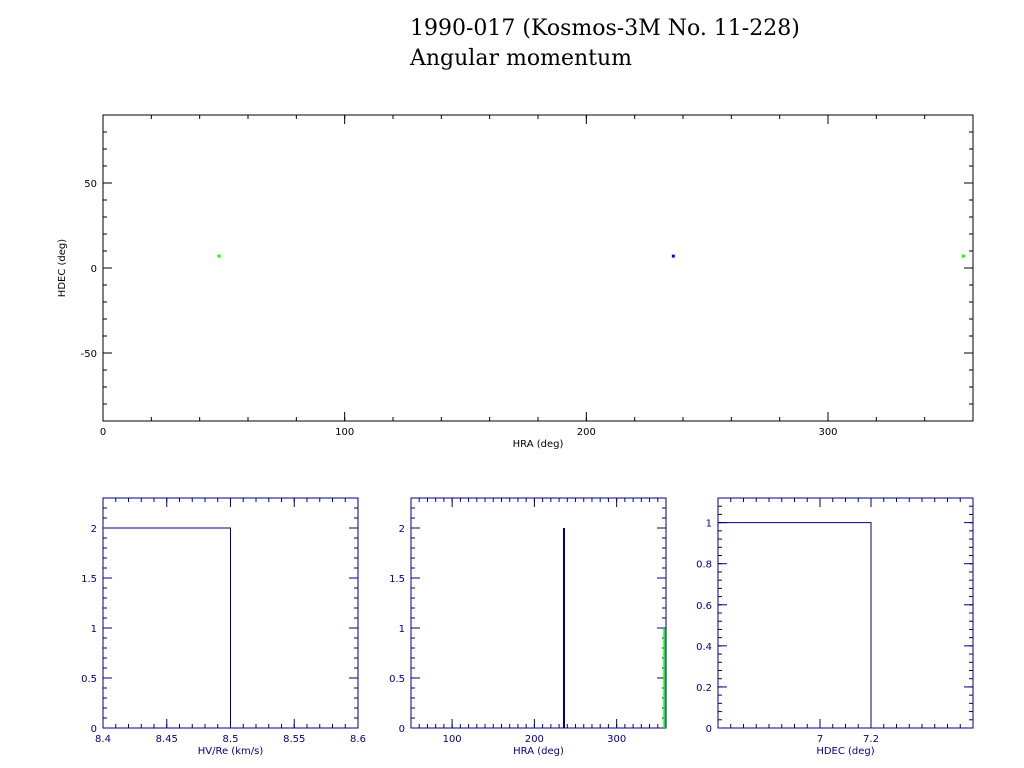 This screenshot has width=1024, height=768. Describe the element at coordinates (673, 256) in the screenshot. I see `scatter-point-blue` at that location.